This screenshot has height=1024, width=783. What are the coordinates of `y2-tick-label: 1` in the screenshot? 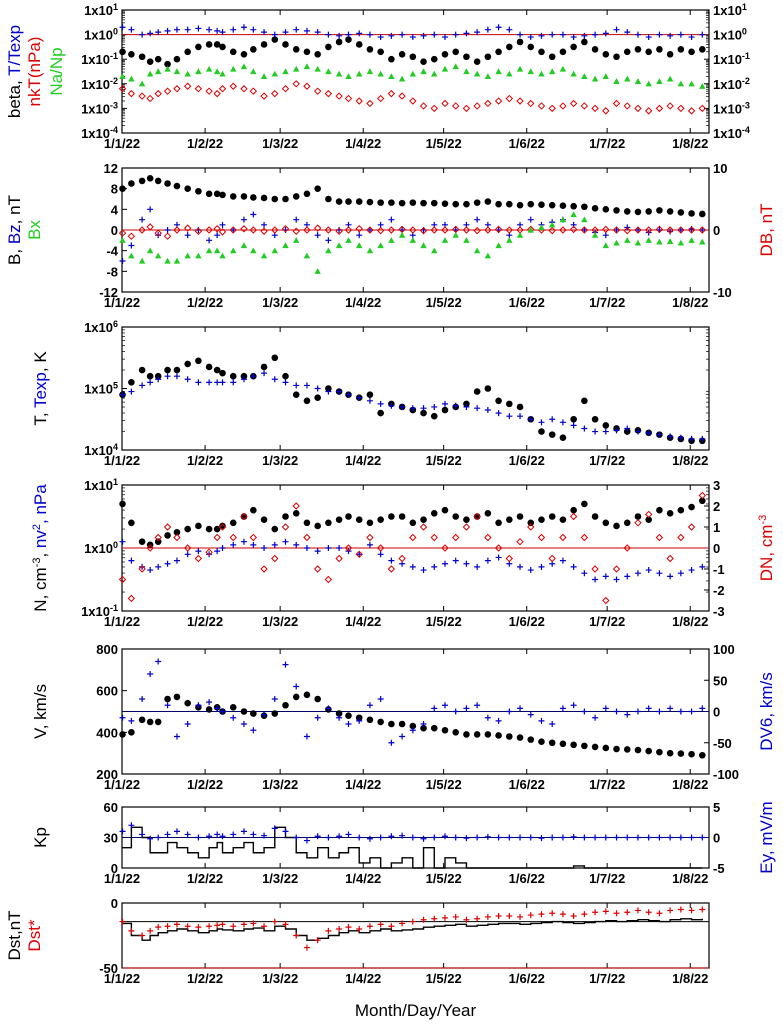 It's located at (716, 527).